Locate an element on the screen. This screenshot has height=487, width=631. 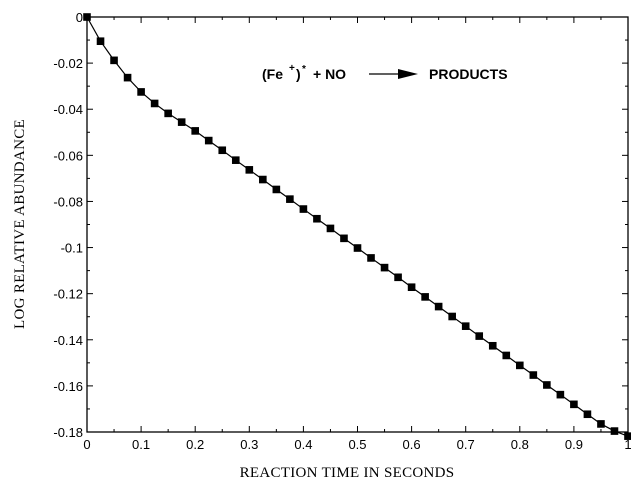
x-tick-label: 0.2 is located at coordinates (195, 444).